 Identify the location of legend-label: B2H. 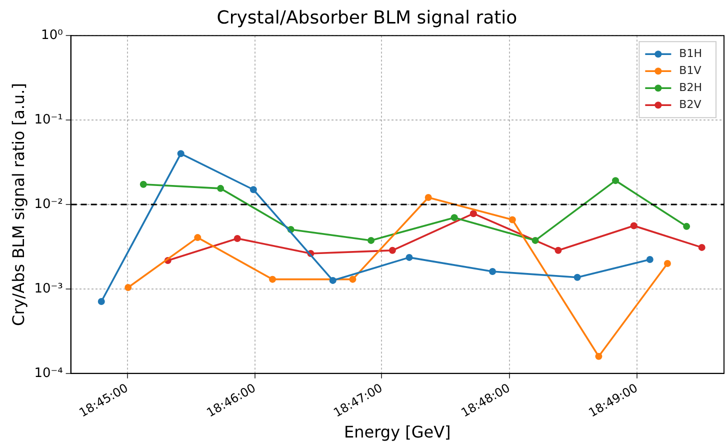
(690, 87).